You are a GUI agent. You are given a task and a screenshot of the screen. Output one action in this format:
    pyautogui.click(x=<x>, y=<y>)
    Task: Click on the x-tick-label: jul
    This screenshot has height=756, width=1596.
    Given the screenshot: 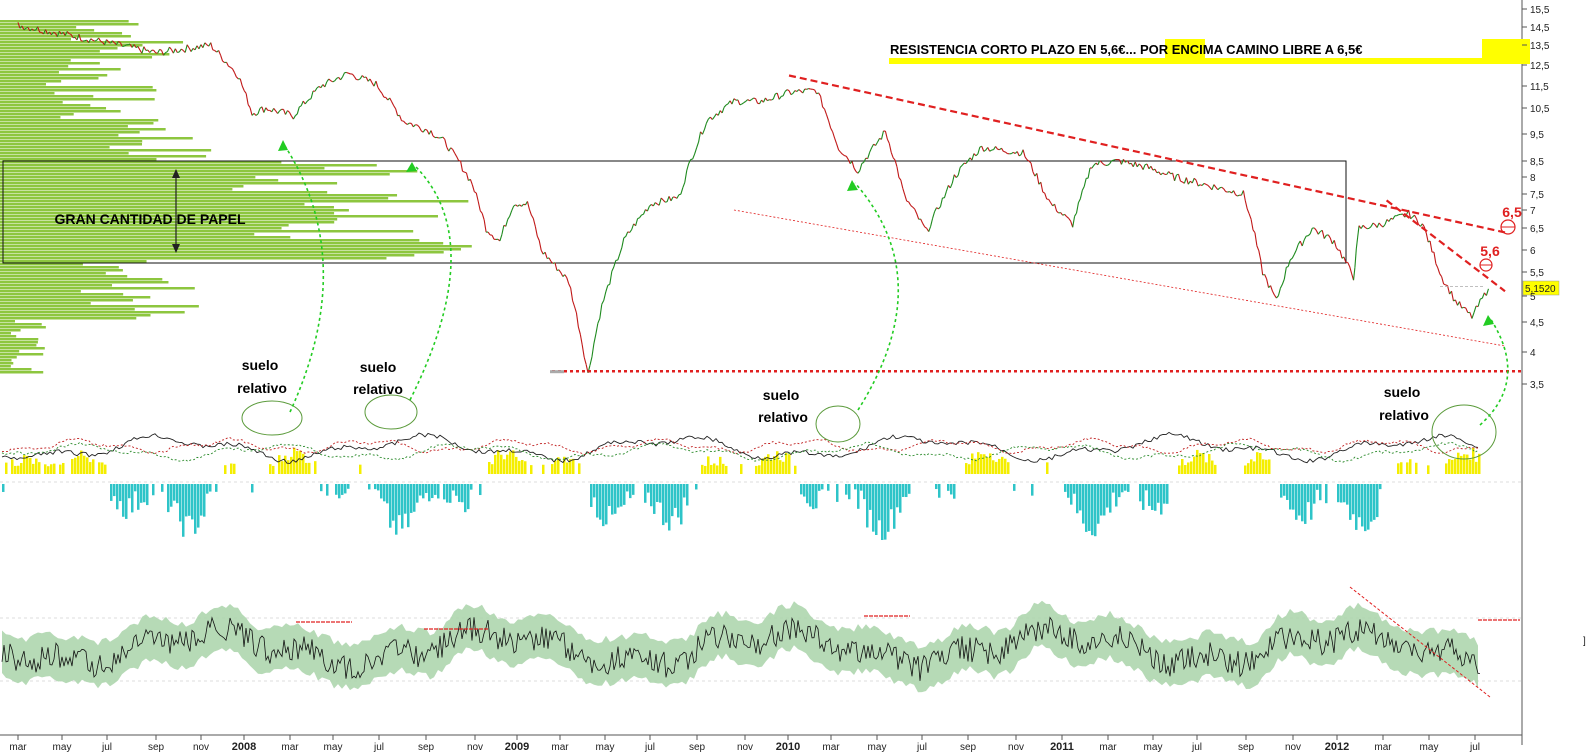 What is the action you would take?
    pyautogui.click(x=378, y=747)
    